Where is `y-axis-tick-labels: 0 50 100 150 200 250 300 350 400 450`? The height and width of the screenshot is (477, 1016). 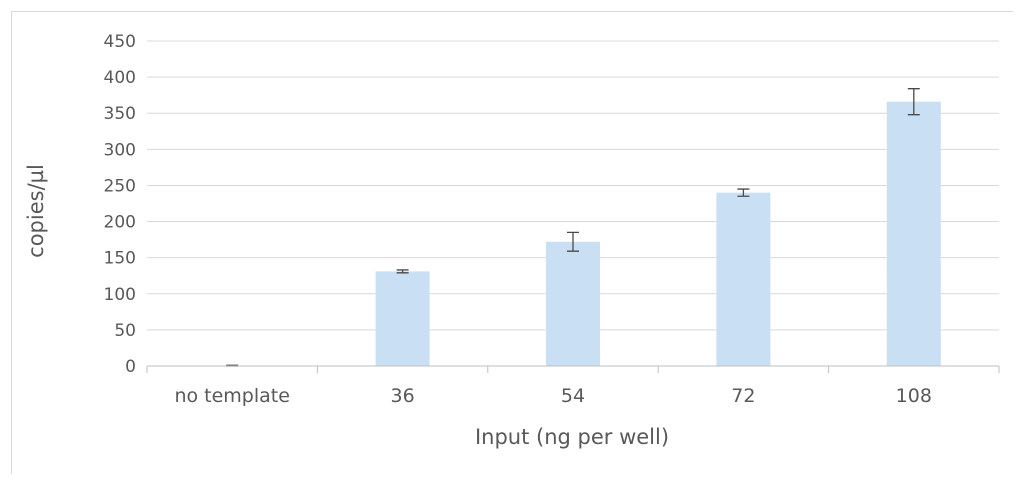 y-axis-tick-labels: 0 50 100 150 200 250 300 350 400 450 is located at coordinates (120, 204).